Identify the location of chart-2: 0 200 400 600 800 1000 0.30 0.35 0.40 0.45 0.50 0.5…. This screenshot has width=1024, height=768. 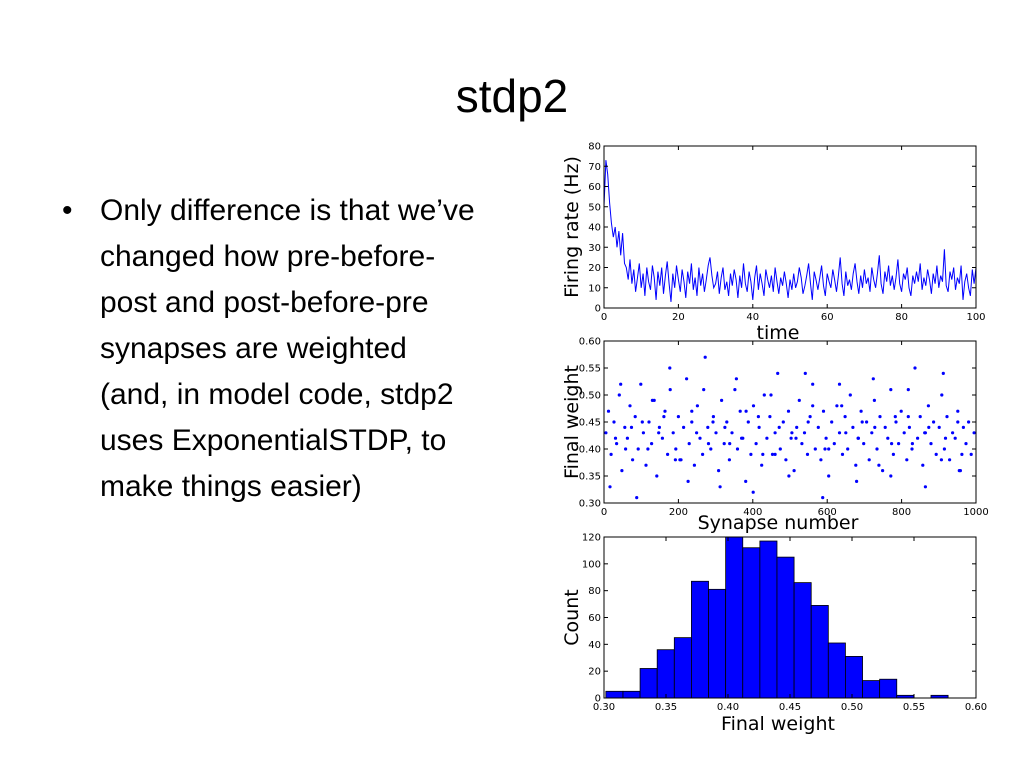
(775, 436).